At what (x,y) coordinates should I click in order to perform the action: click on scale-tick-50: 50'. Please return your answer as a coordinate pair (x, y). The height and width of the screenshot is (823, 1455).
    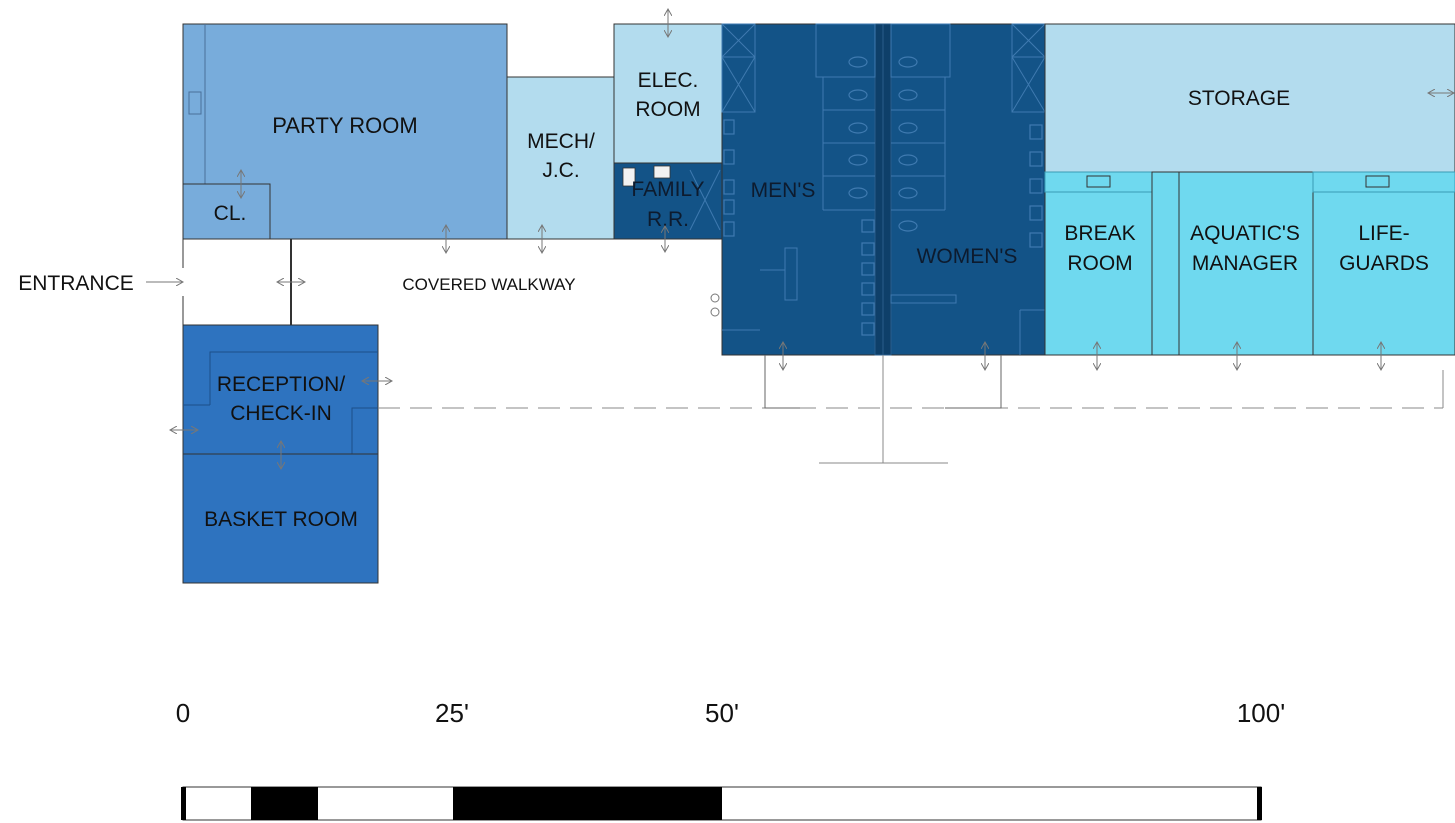
    Looking at the image, I should click on (722, 713).